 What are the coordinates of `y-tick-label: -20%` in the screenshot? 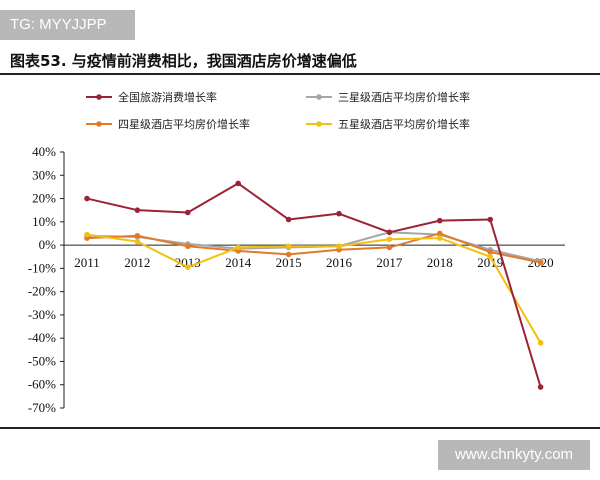 It's located at (42, 291).